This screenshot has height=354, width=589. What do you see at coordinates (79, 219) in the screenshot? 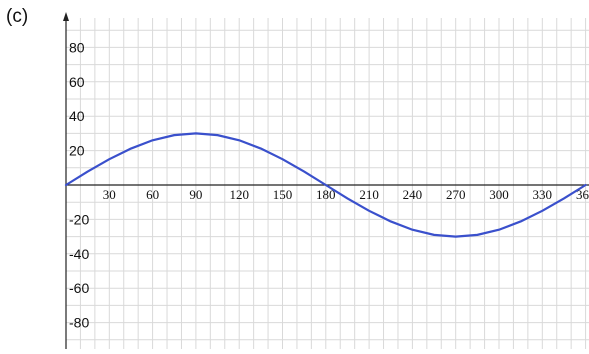
I see `y-tick-label: -20` at bounding box center [79, 219].